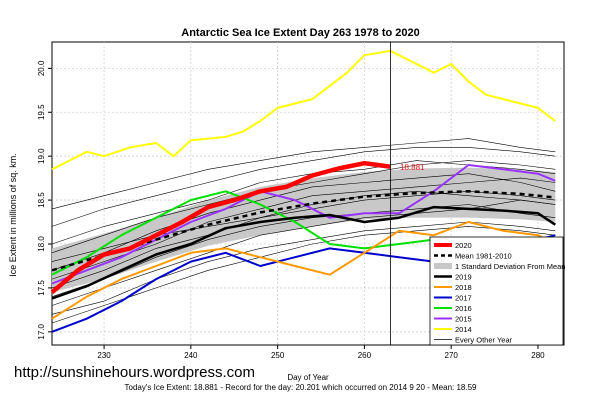  What do you see at coordinates (463, 329) in the screenshot?
I see `legend-label: 2014` at bounding box center [463, 329].